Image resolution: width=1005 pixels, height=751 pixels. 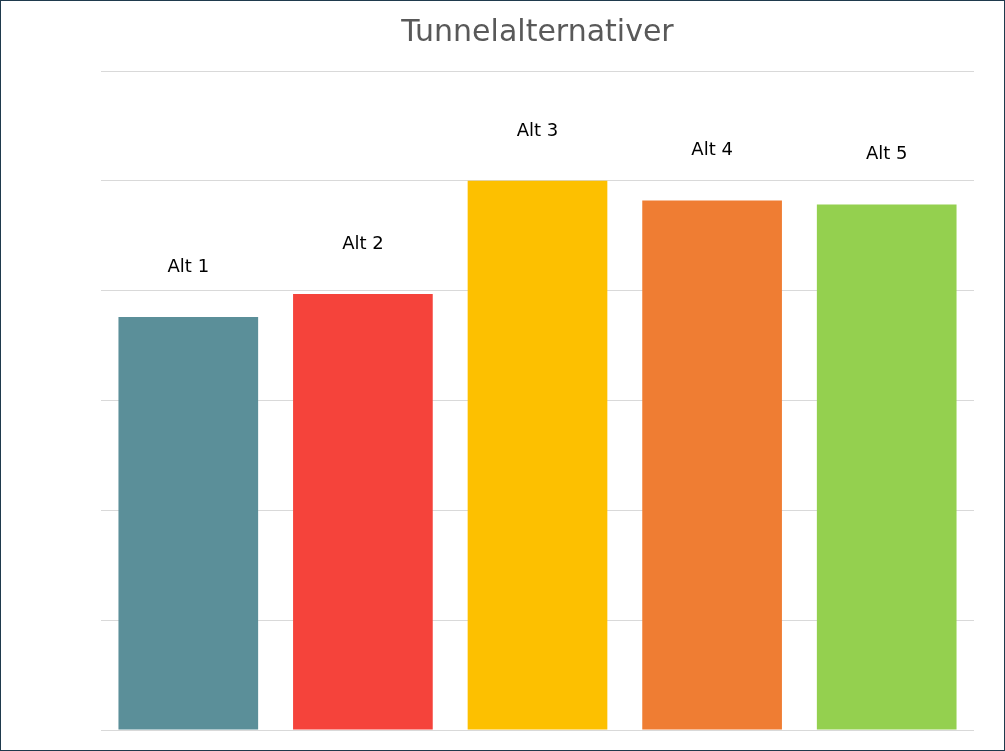 What do you see at coordinates (712, 149) in the screenshot?
I see `x-tick-label: Alt 4` at bounding box center [712, 149].